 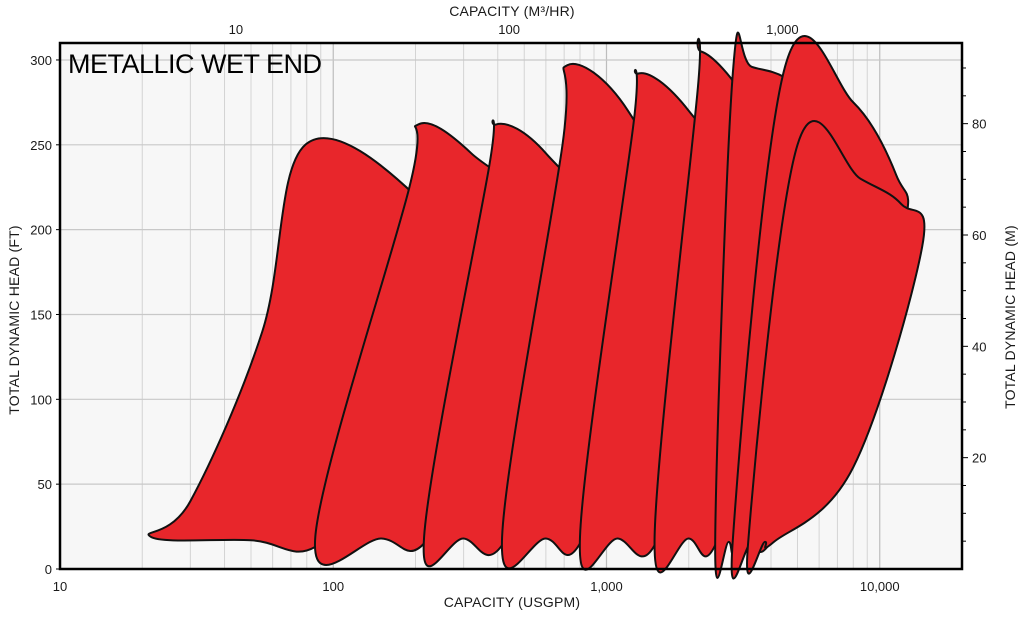 What do you see at coordinates (979, 124) in the screenshot?
I see `y2-tick-label: 80` at bounding box center [979, 124].